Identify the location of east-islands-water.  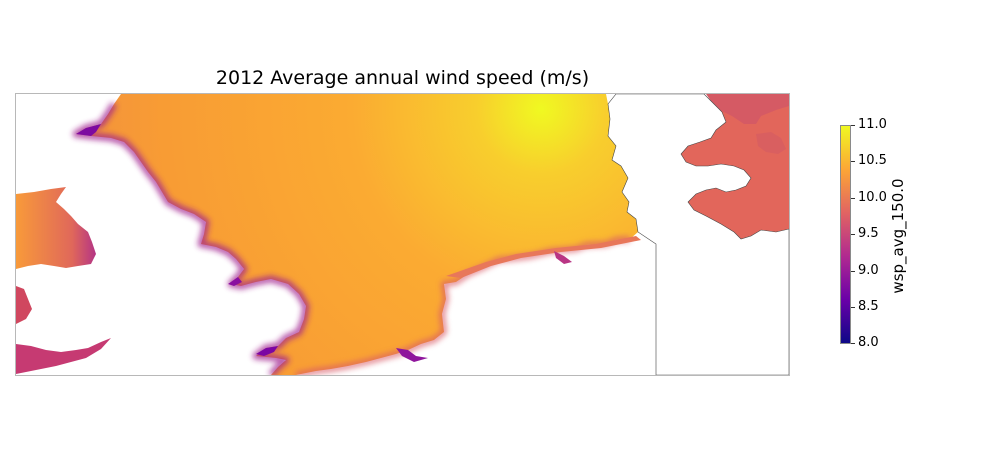
(771, 143).